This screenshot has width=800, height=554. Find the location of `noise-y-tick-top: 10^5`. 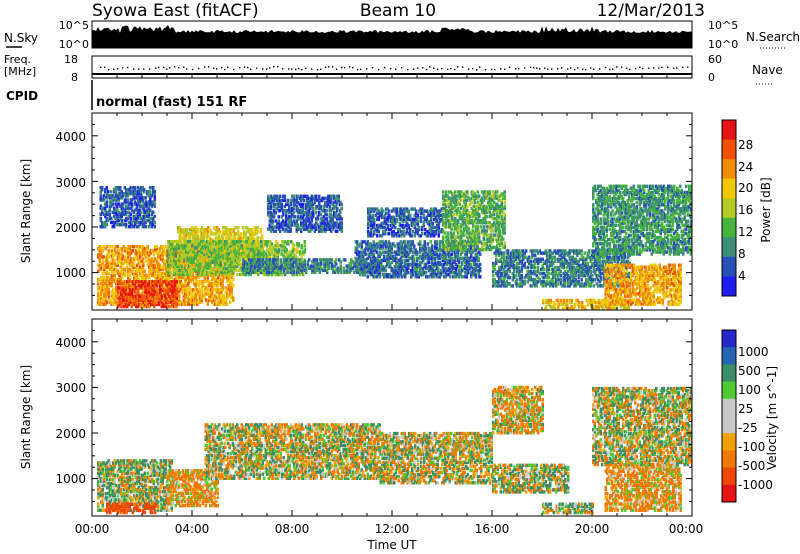

noise-y-tick-top: 10^5 is located at coordinates (74, 25).